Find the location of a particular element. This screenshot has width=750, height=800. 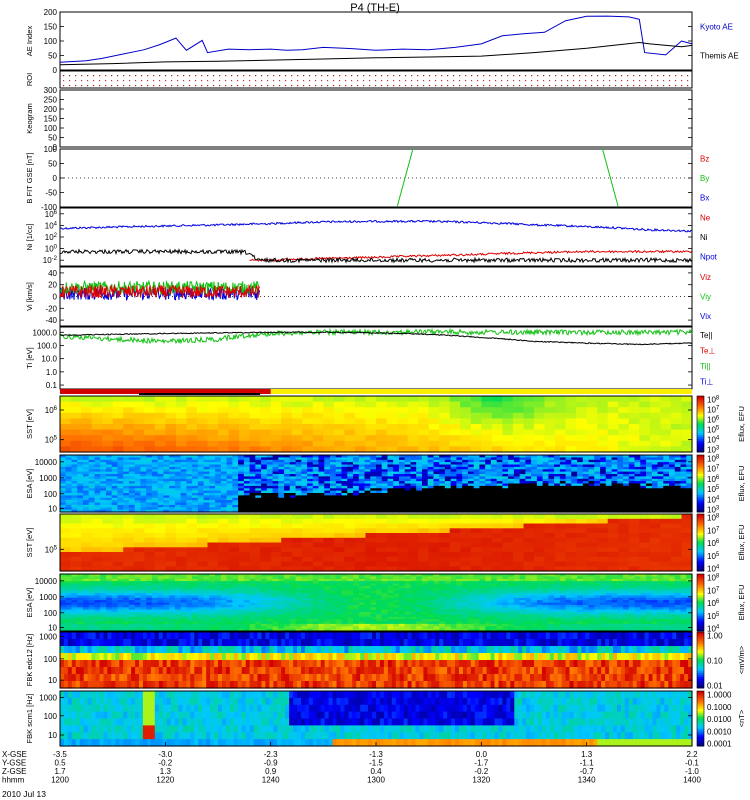

y-axis-label: SST [eV] is located at coordinates (29, 543).